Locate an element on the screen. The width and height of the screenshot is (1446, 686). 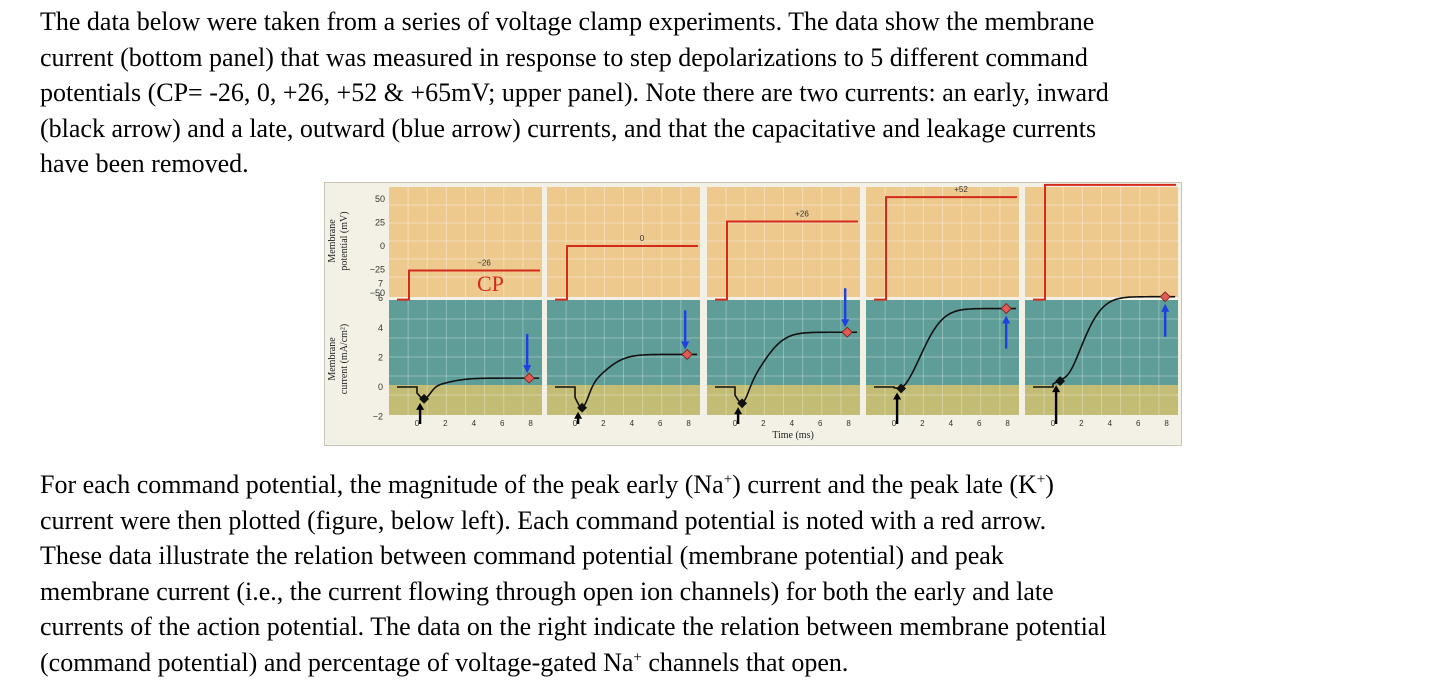
voltage-tick-label: −25 is located at coordinates (377, 270).